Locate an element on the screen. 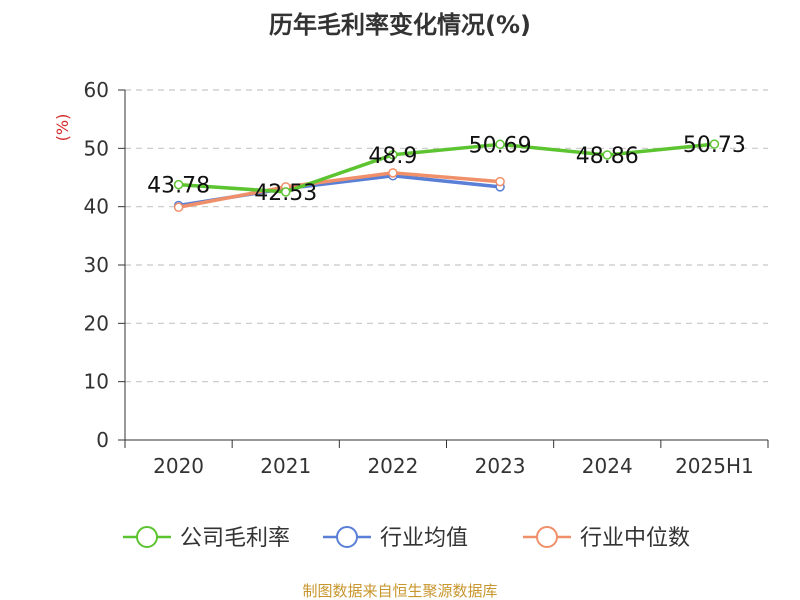 The image size is (800, 600). data-label: 43.78 is located at coordinates (178, 186).